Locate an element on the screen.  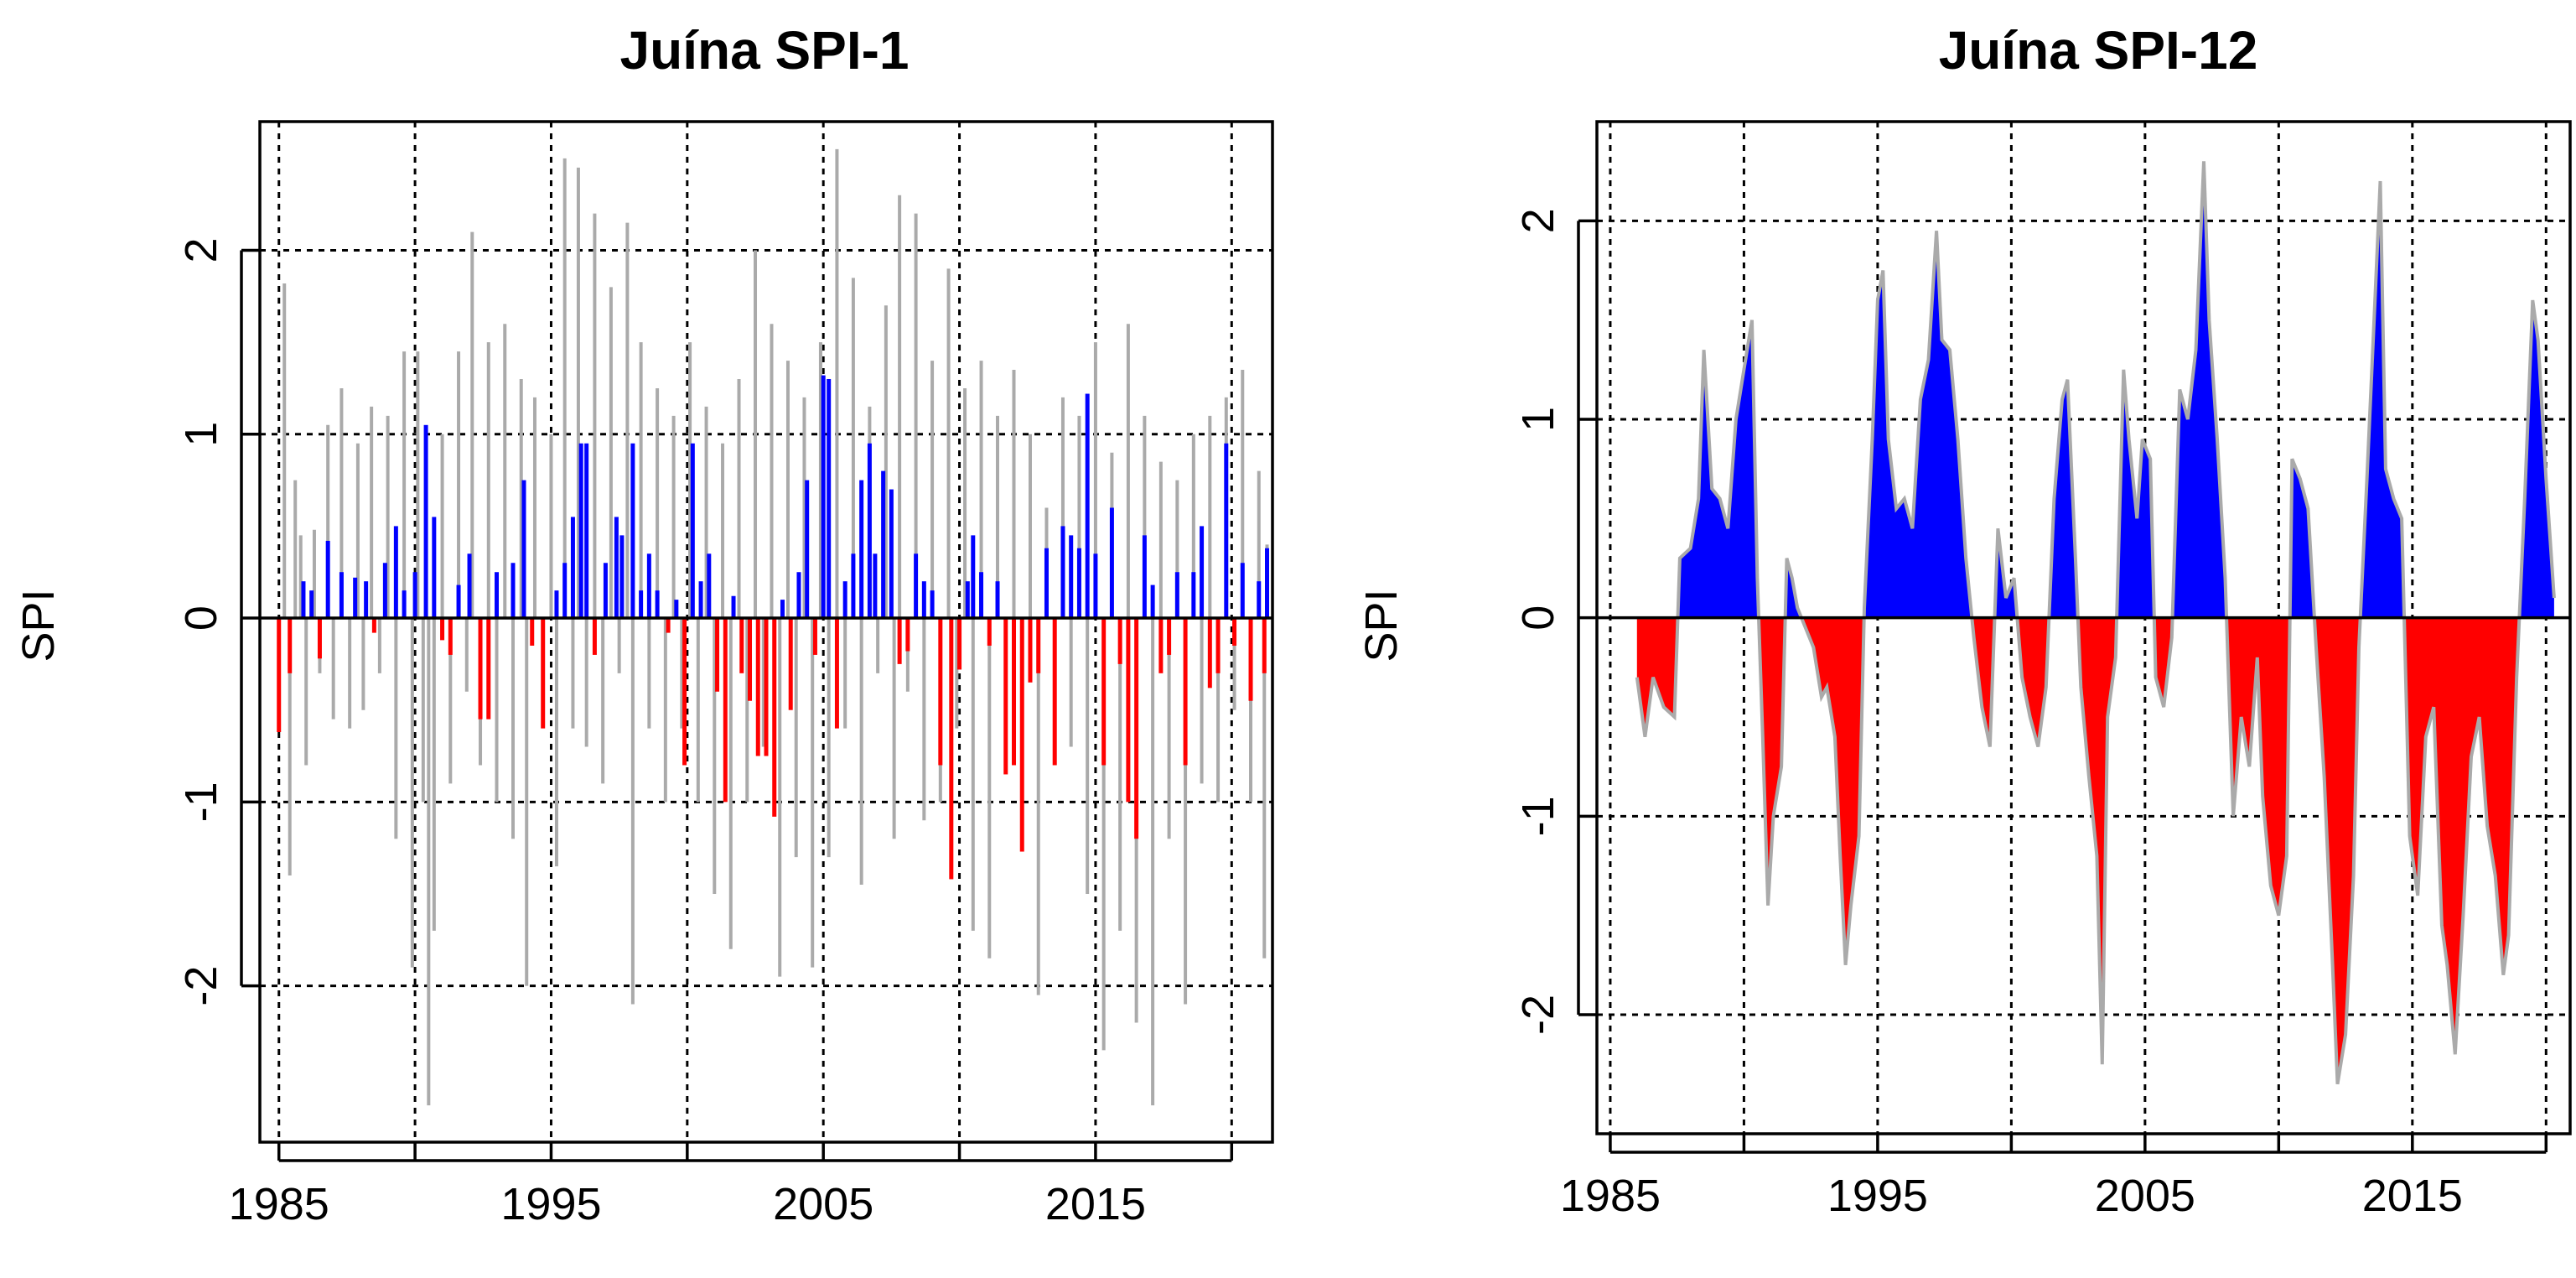
spi-12-y-tick-label: 1 is located at coordinates (1538, 419).